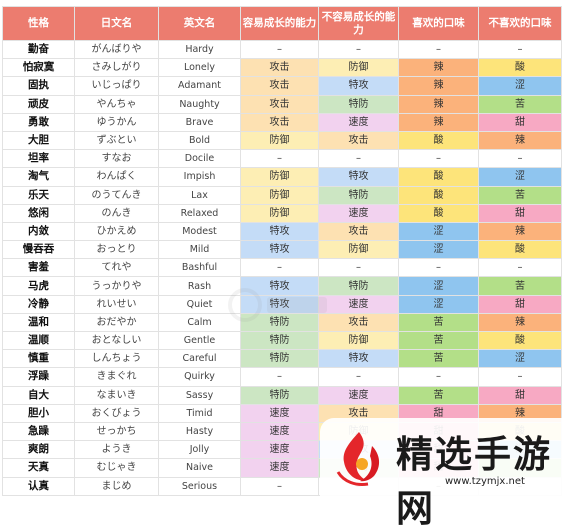  Describe the element at coordinates (116, 177) in the screenshot. I see `japanese-name-cell: わんぱく` at that location.